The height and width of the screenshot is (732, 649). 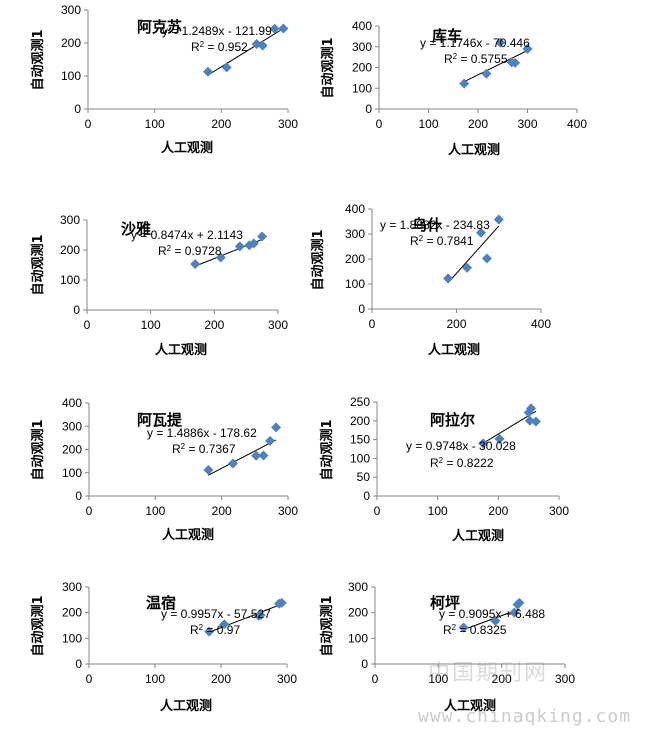 I want to click on r-squared-label: R2 = 0.5755, so click(x=476, y=59).